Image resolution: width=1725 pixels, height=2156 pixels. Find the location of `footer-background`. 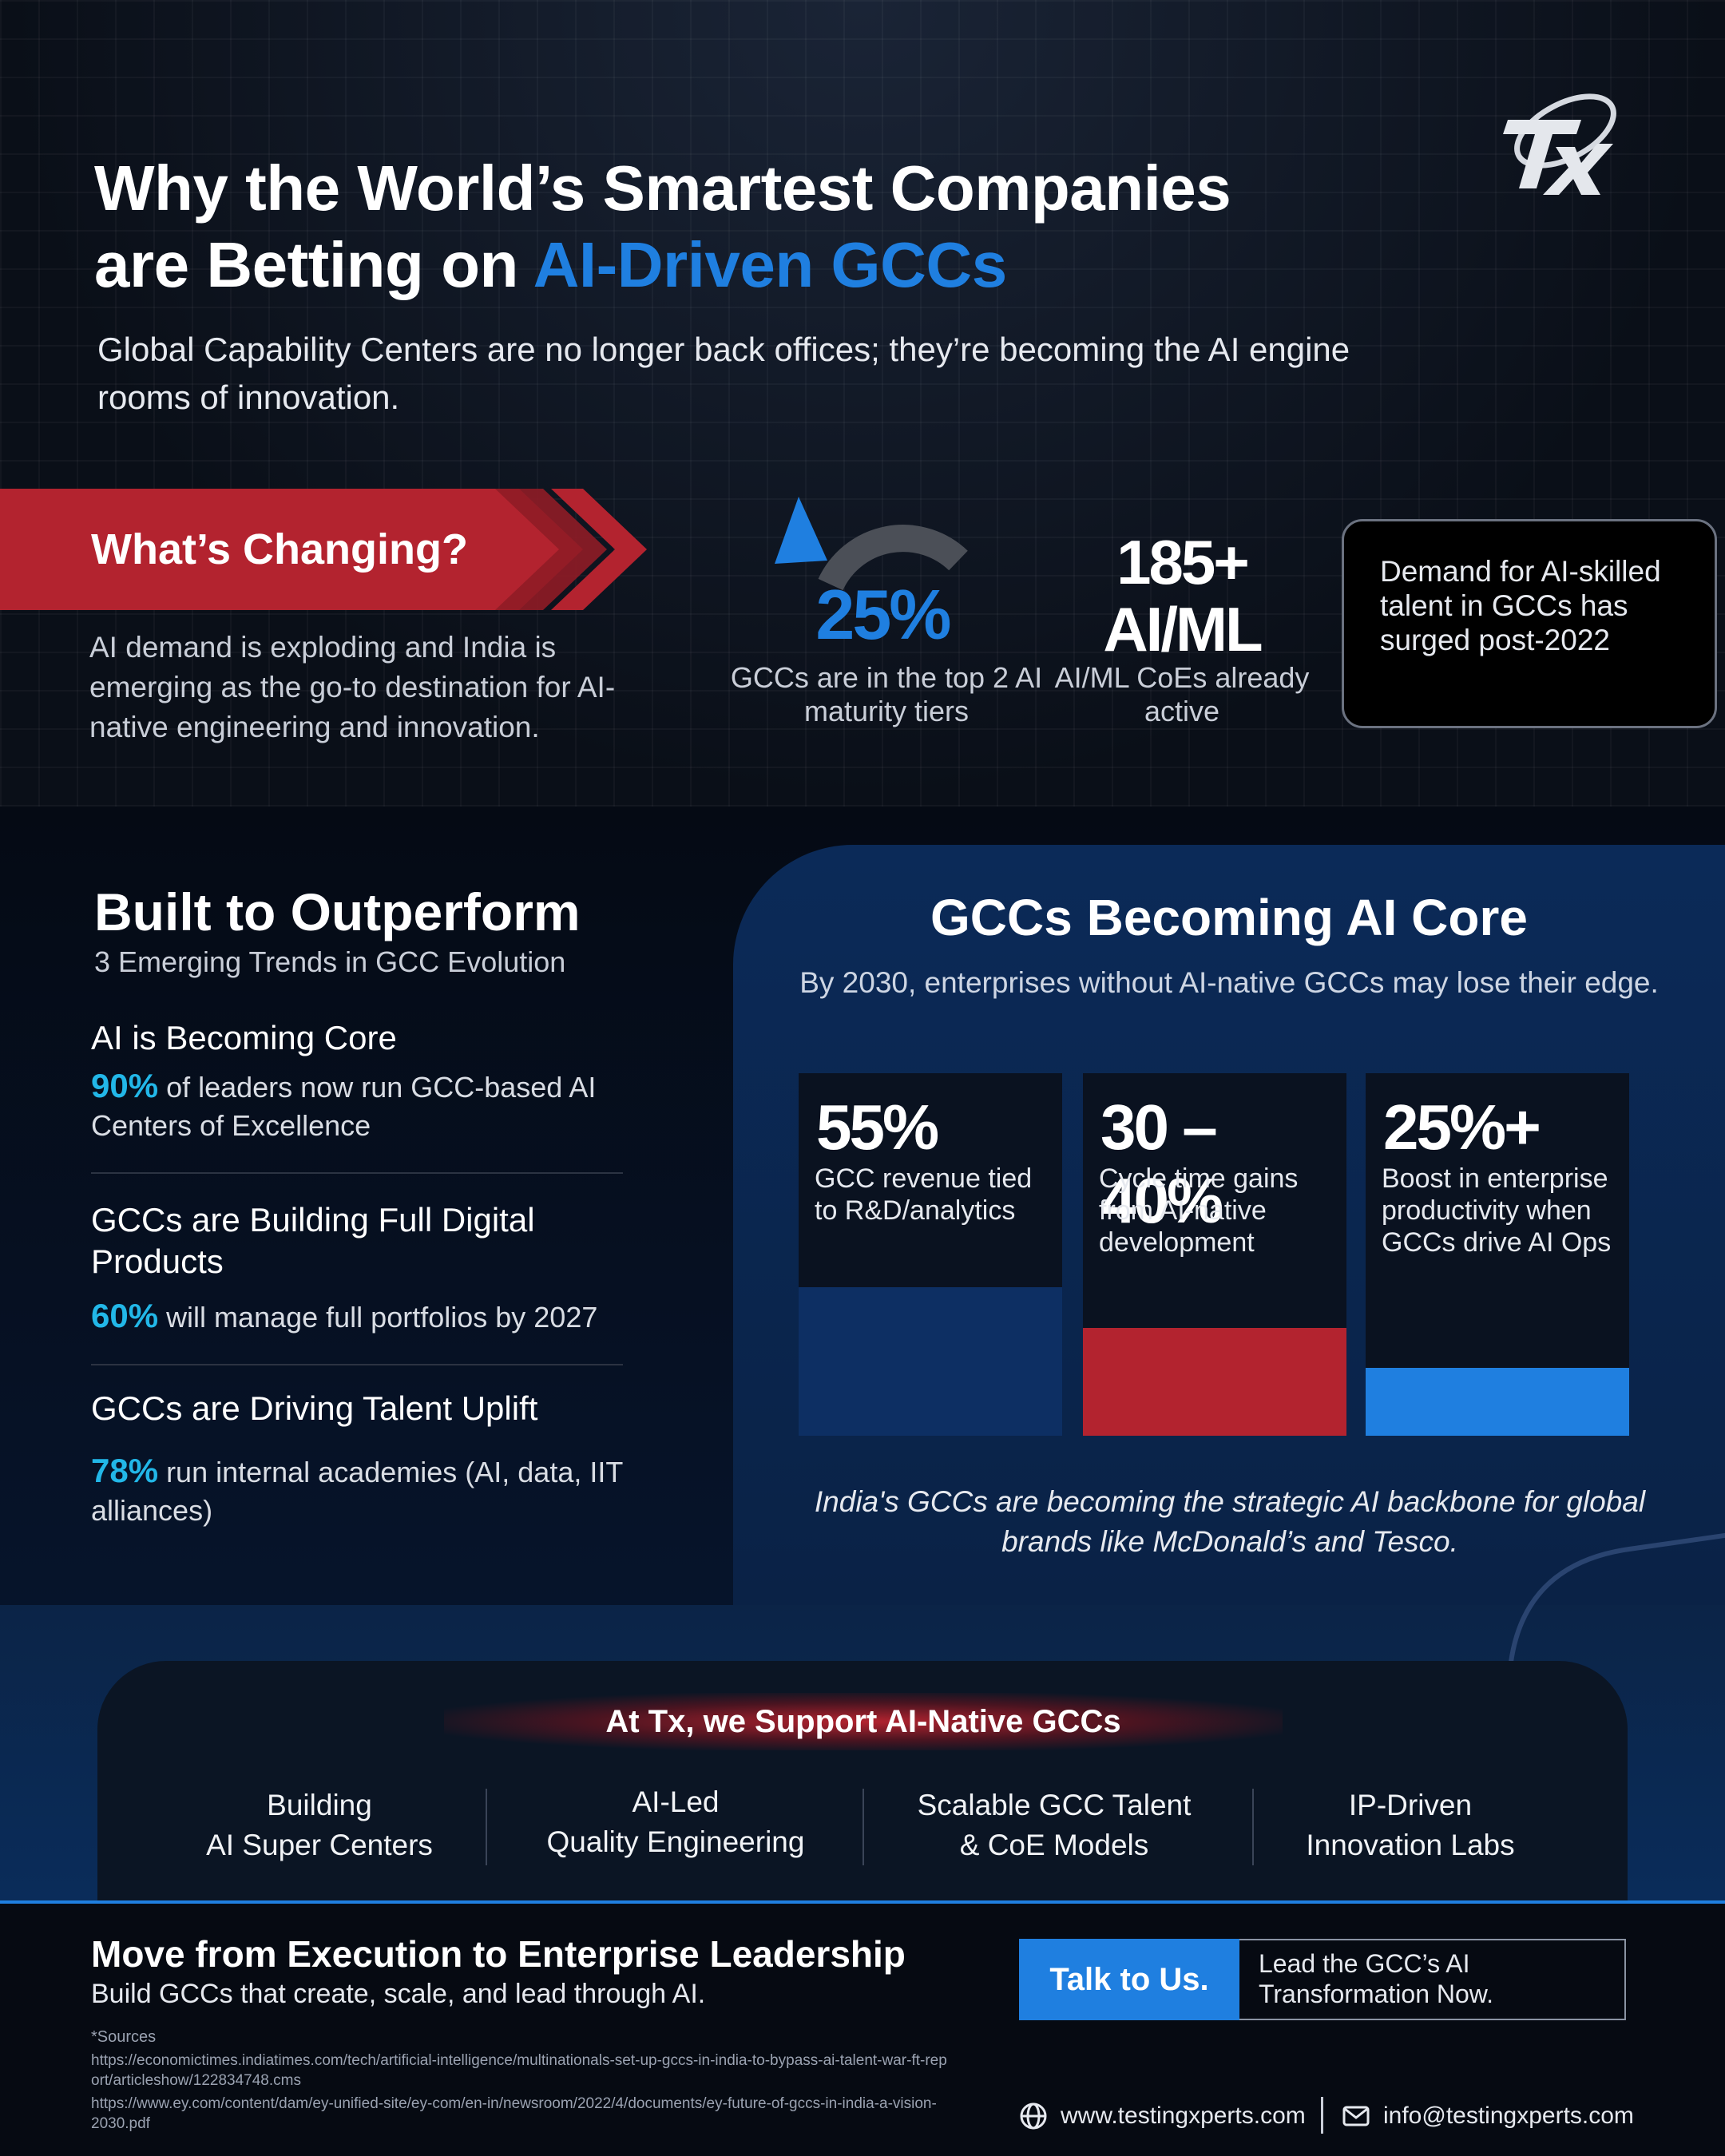

footer-background is located at coordinates (862, 2028).